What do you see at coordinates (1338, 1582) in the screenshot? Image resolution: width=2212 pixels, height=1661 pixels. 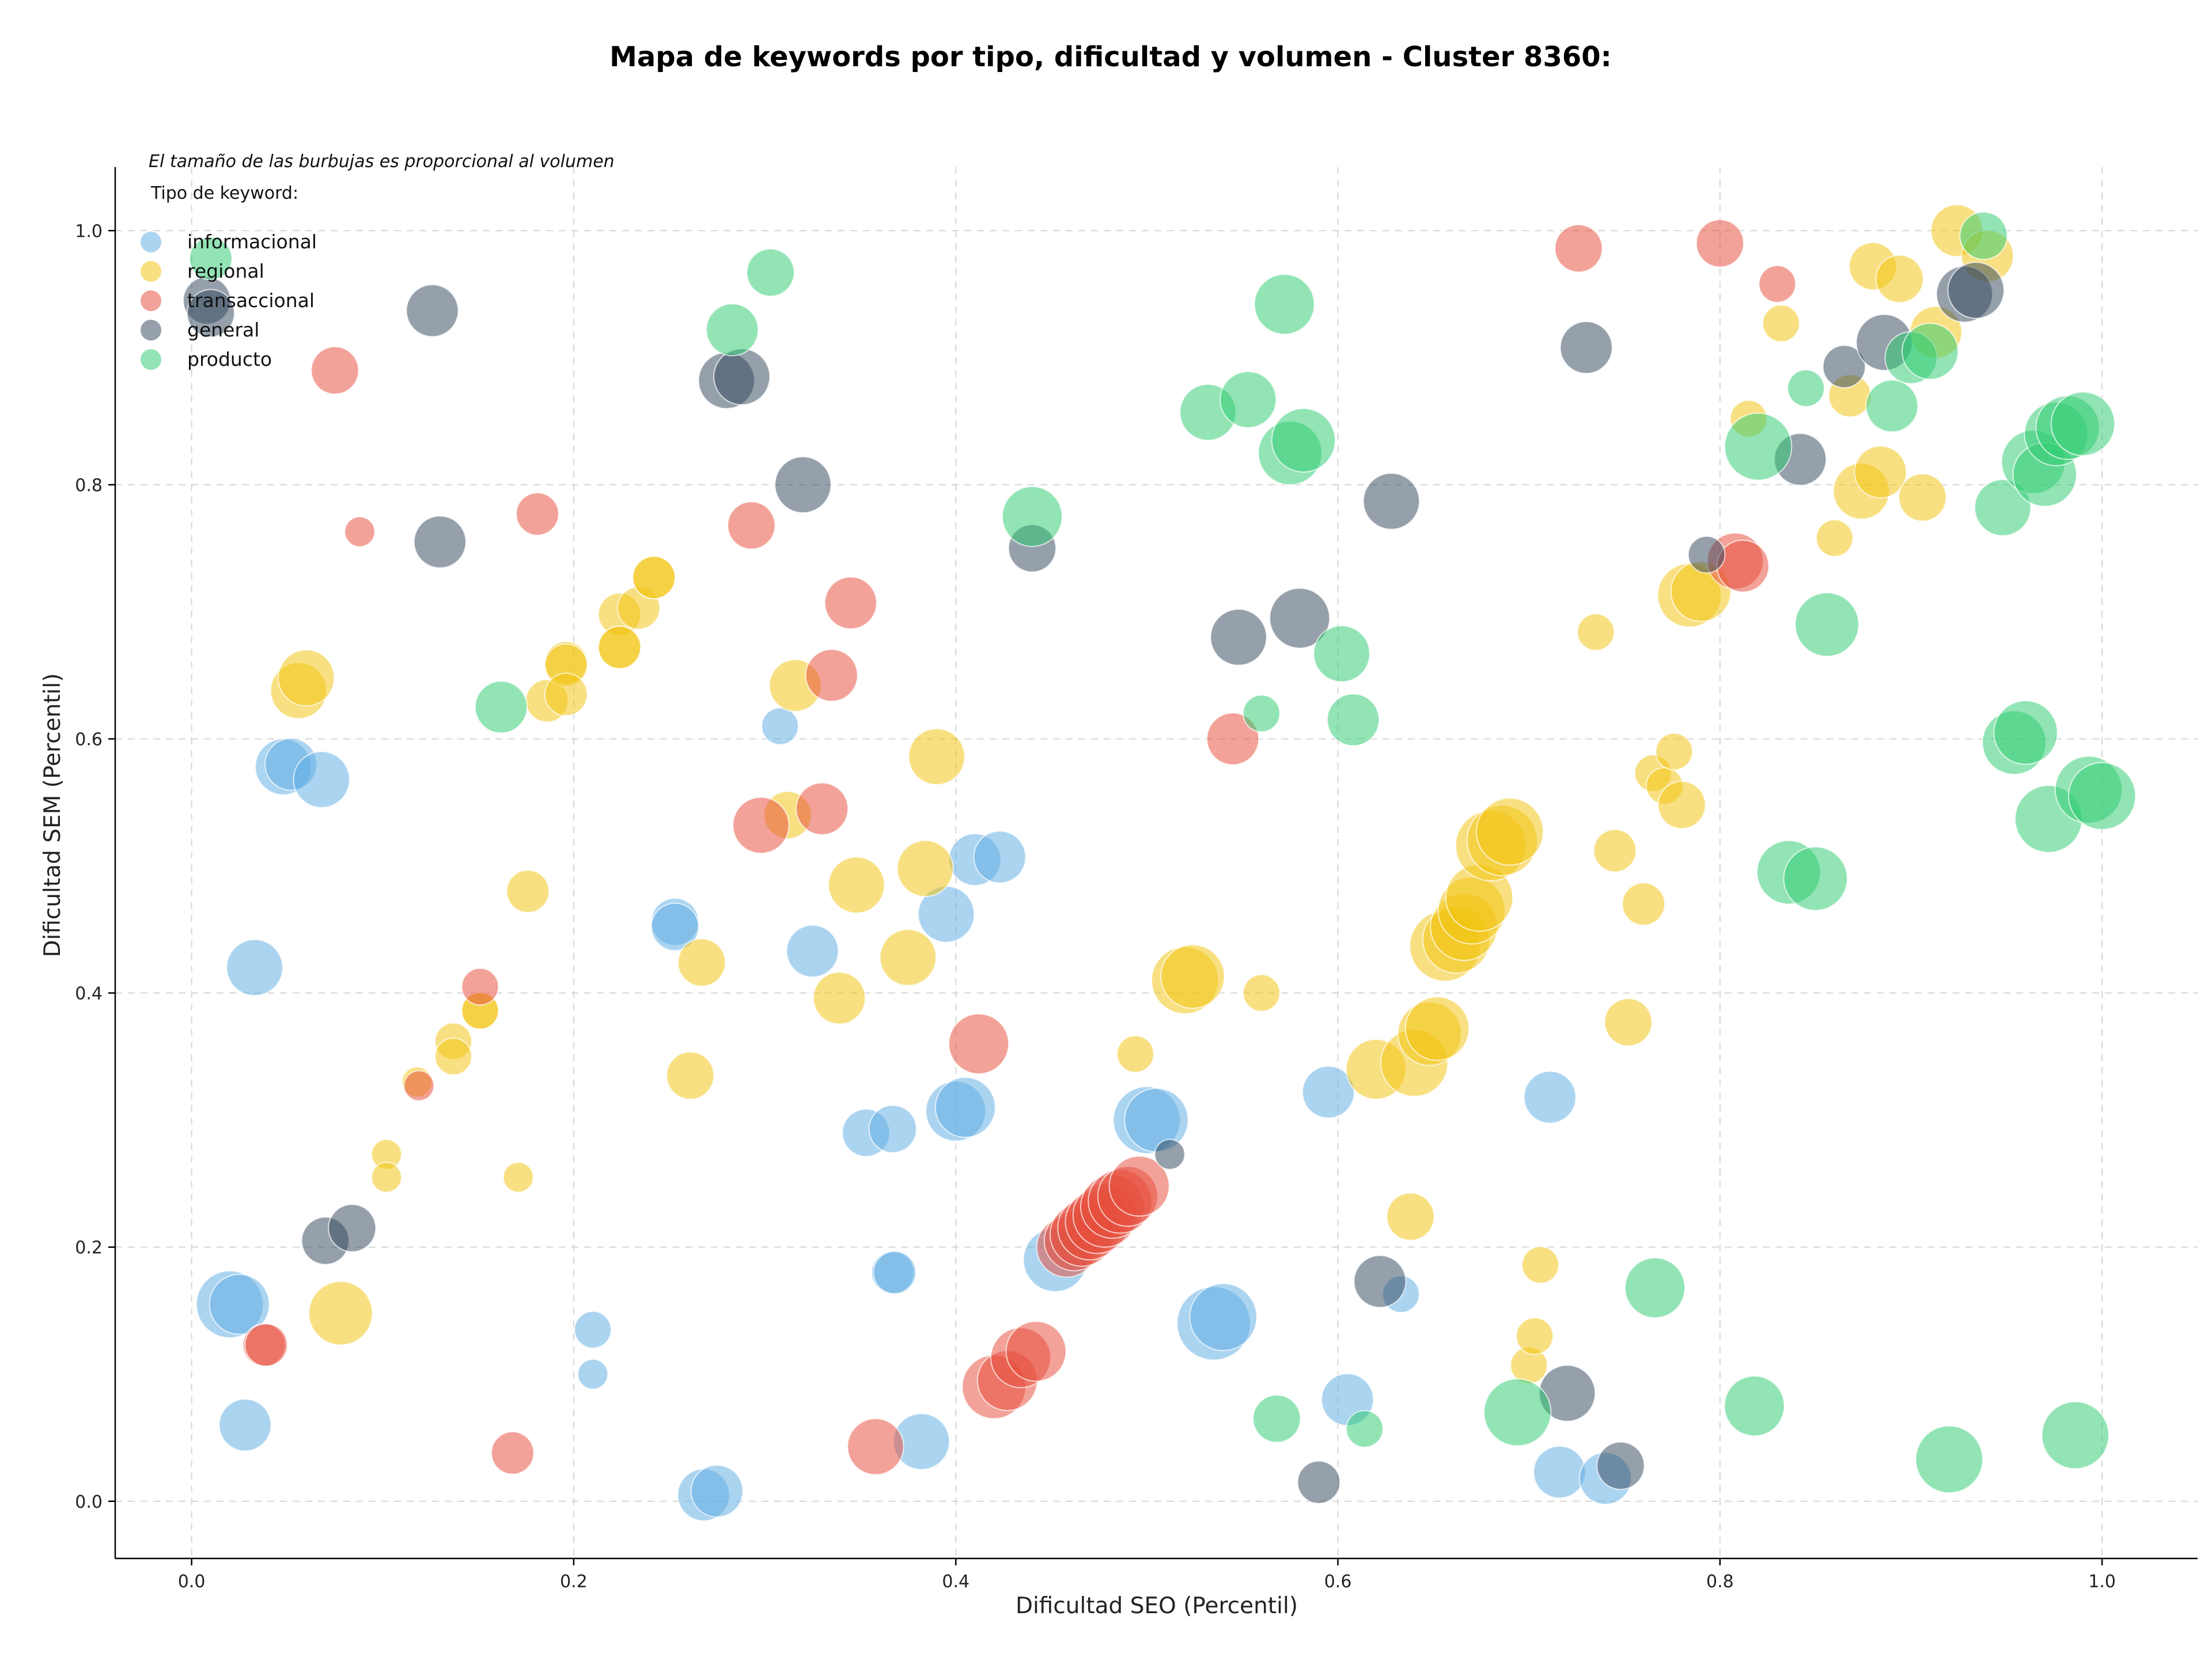 I see `x-tick-label: 0.6` at bounding box center [1338, 1582].